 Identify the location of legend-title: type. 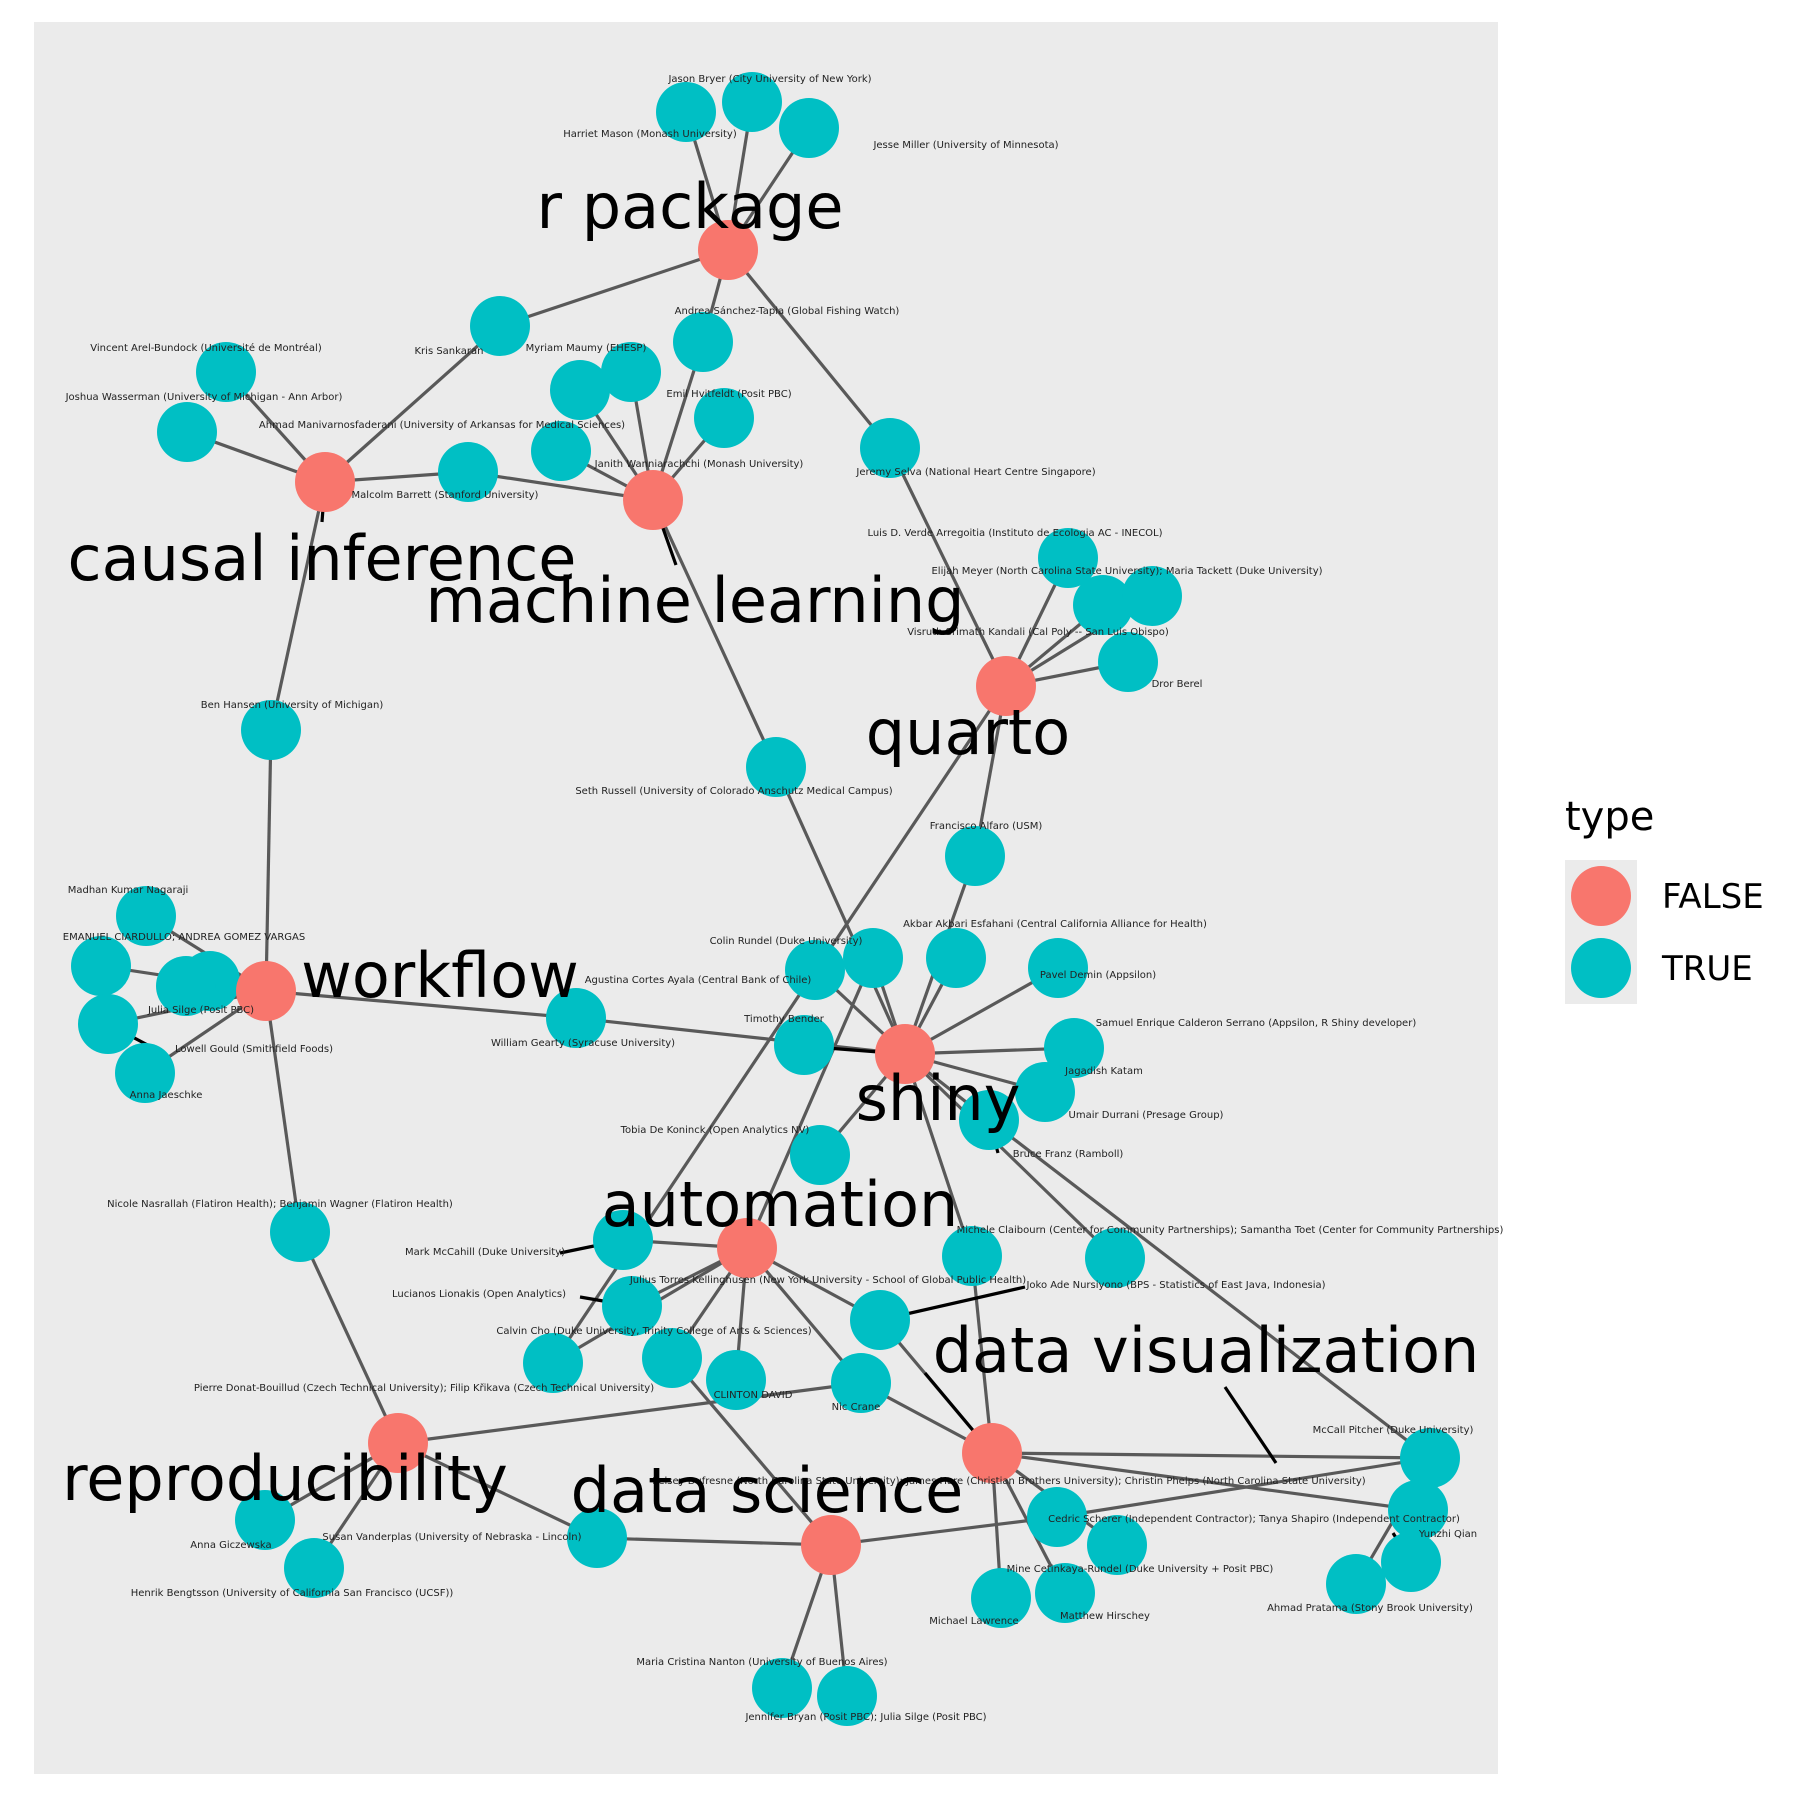
(1609, 817).